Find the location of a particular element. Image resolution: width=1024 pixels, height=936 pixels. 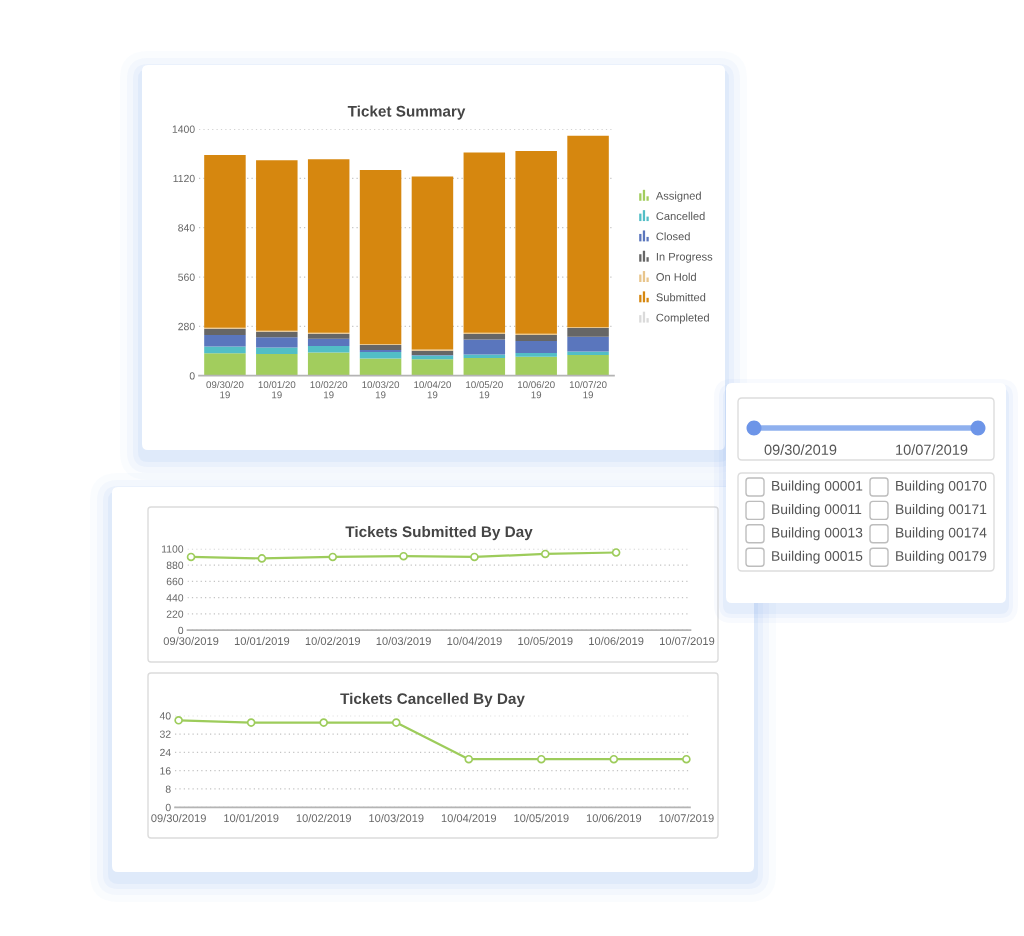

chart-title: Tickets Submitted By Day is located at coordinates (439, 533).